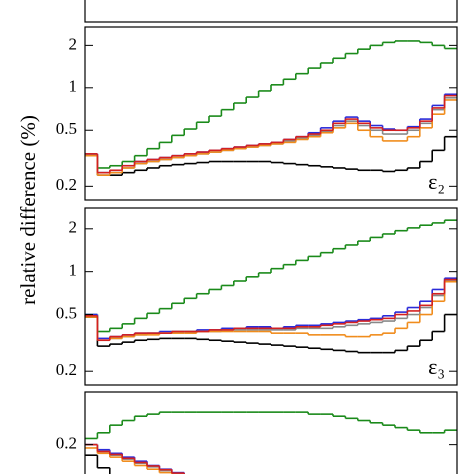 Image resolution: width=474 pixels, height=474 pixels. I want to click on cut-panel-frame, so click(271, 11).